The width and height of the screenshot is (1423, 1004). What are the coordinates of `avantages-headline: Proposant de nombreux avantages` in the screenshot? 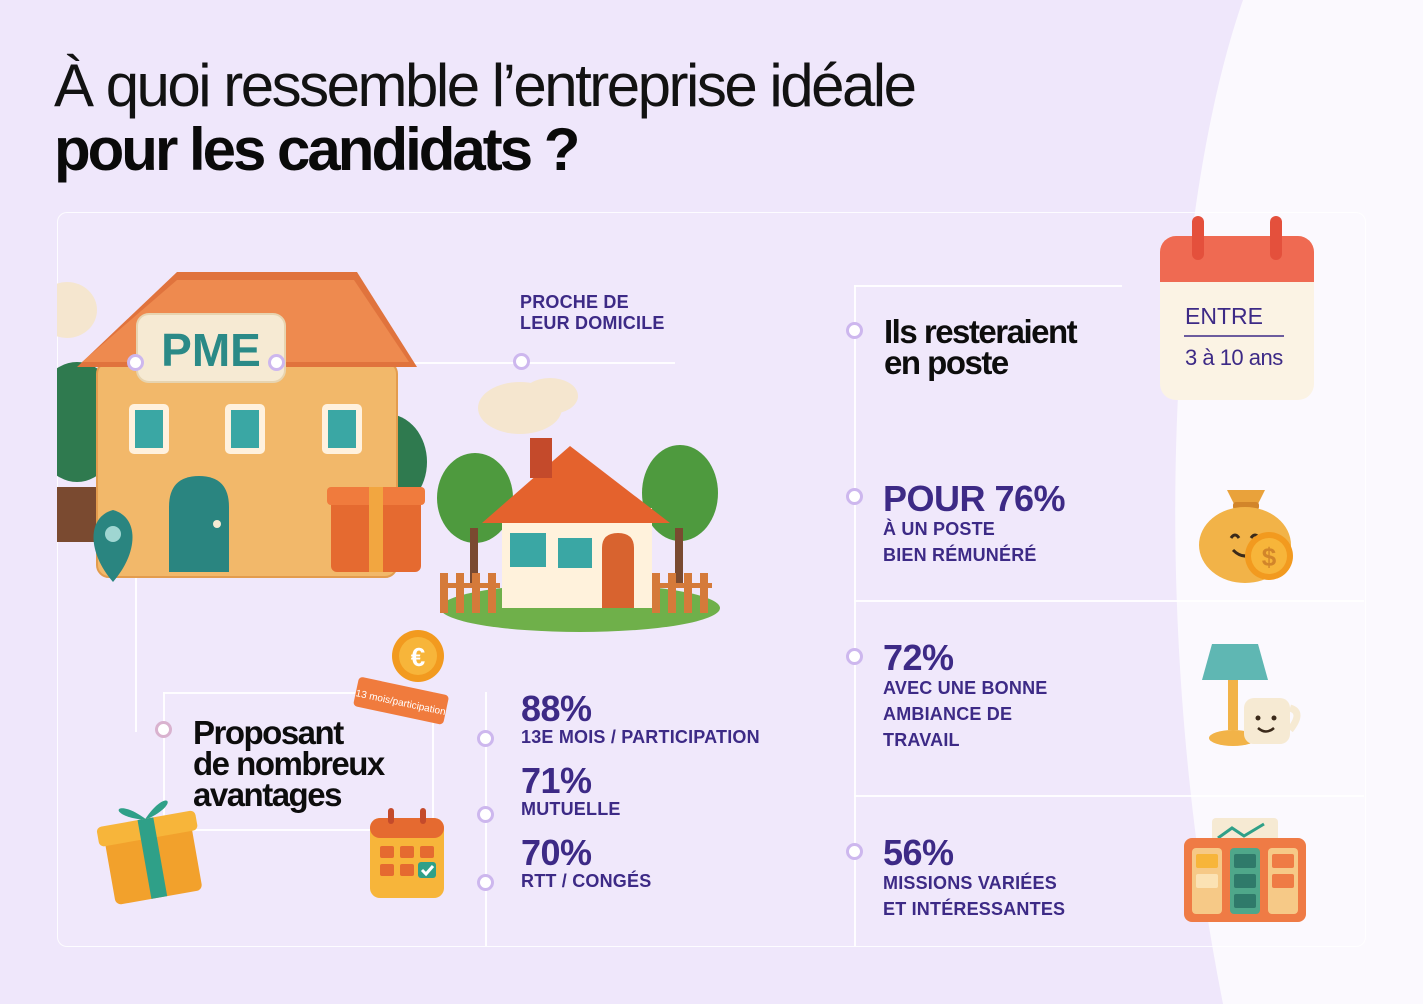 It's located at (289, 763).